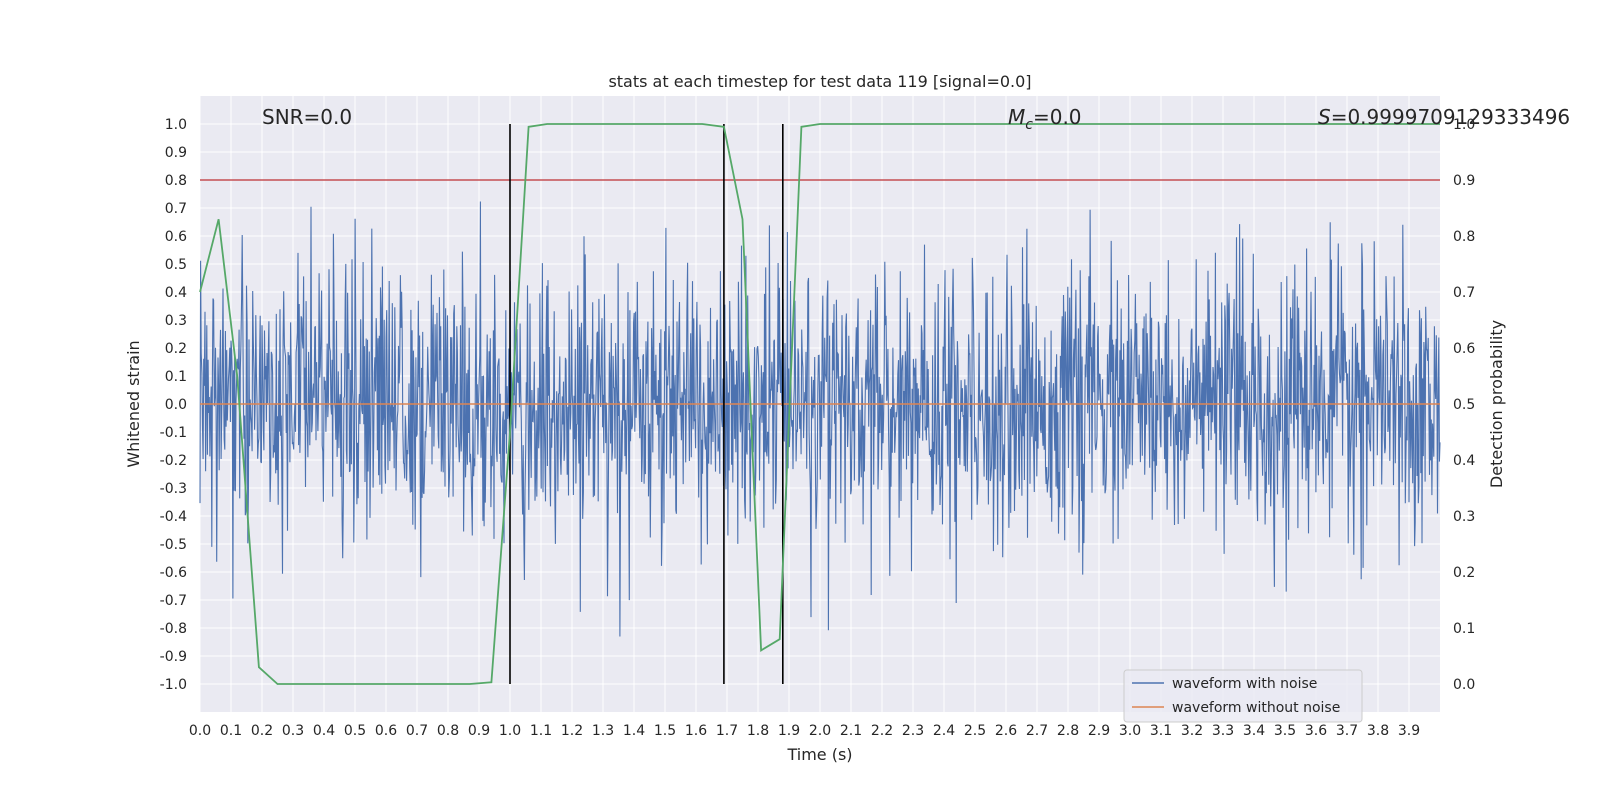 This screenshot has width=1600, height=800. What do you see at coordinates (417, 731) in the screenshot?
I see `x-tick-label: 0.7` at bounding box center [417, 731].